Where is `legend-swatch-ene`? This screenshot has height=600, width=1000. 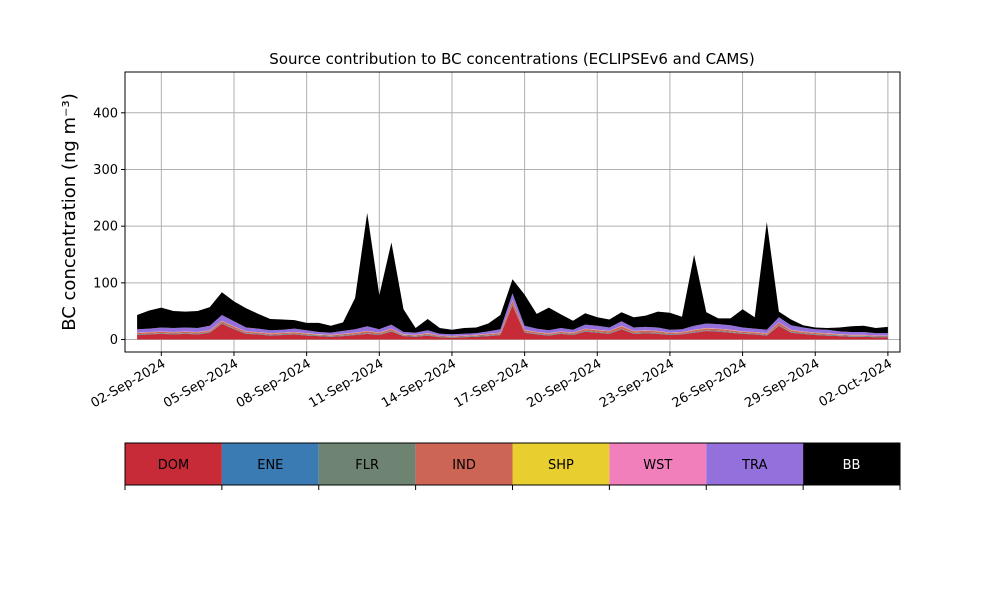
legend-swatch-ene is located at coordinates (270, 464).